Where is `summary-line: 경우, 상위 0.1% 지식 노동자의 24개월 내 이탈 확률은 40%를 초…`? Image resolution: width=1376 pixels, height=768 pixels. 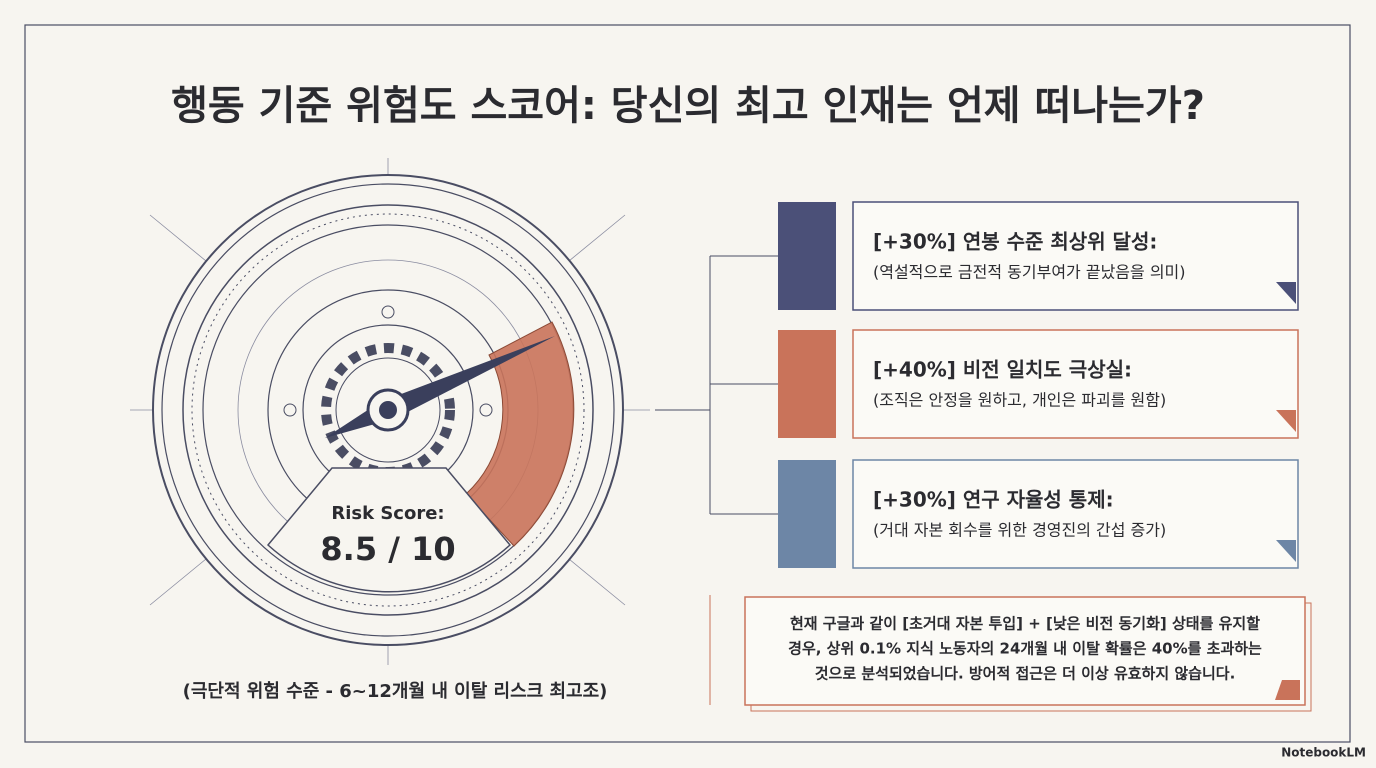 summary-line: 경우, 상위 0.1% 지식 노동자의 24개월 내 이탈 확률은 40%를 초… is located at coordinates (1025, 649).